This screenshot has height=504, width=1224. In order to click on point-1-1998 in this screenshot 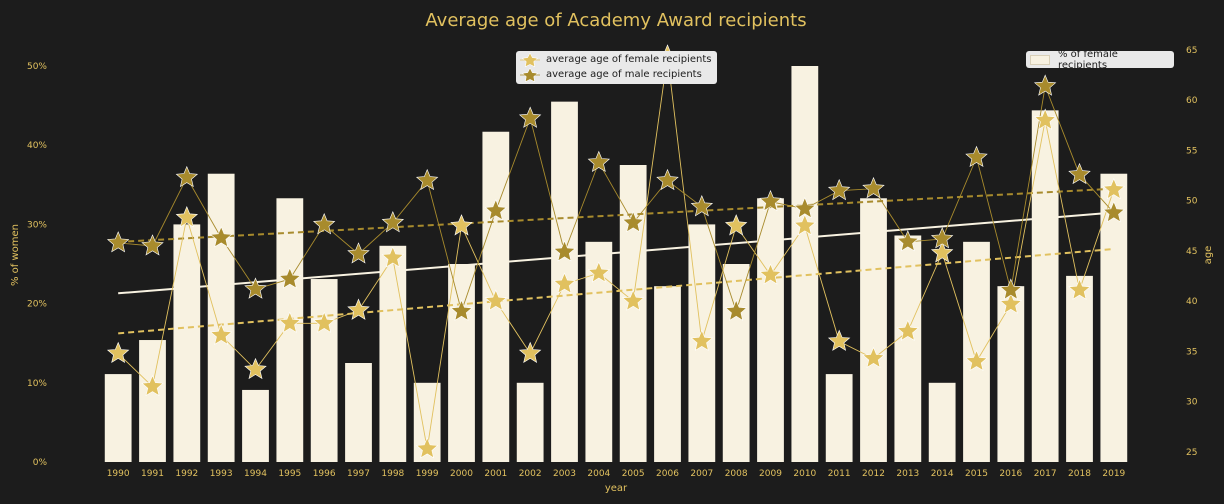, I will do `click(393, 222)`.